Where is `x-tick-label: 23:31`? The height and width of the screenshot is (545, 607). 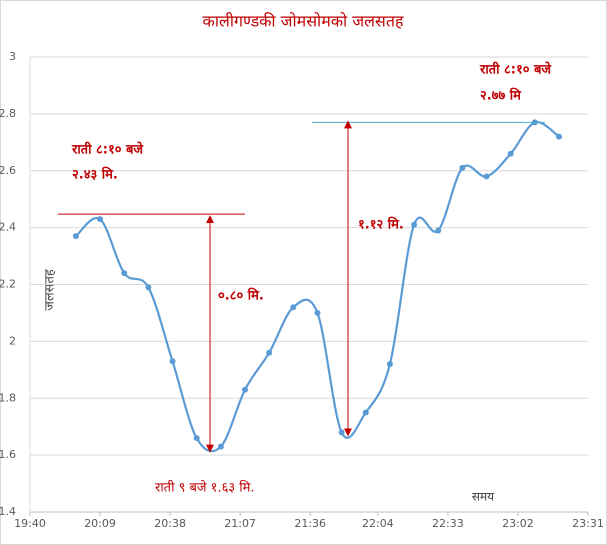
x-tick-label: 23:31 is located at coordinates (588, 523).